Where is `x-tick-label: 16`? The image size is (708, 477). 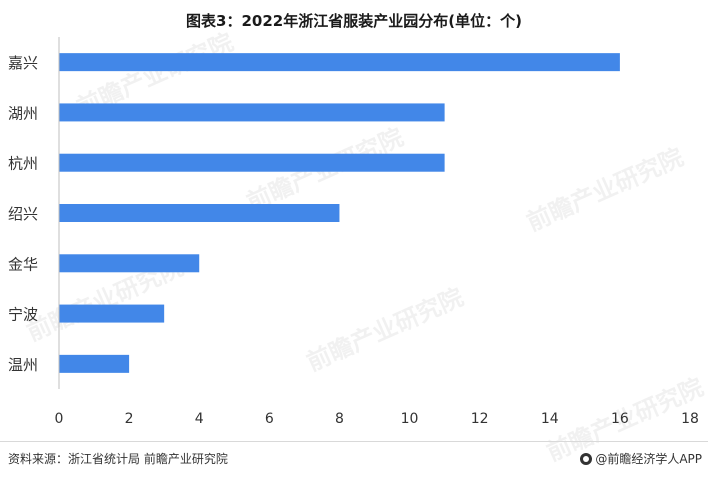 x-tick-label: 16 is located at coordinates (620, 419).